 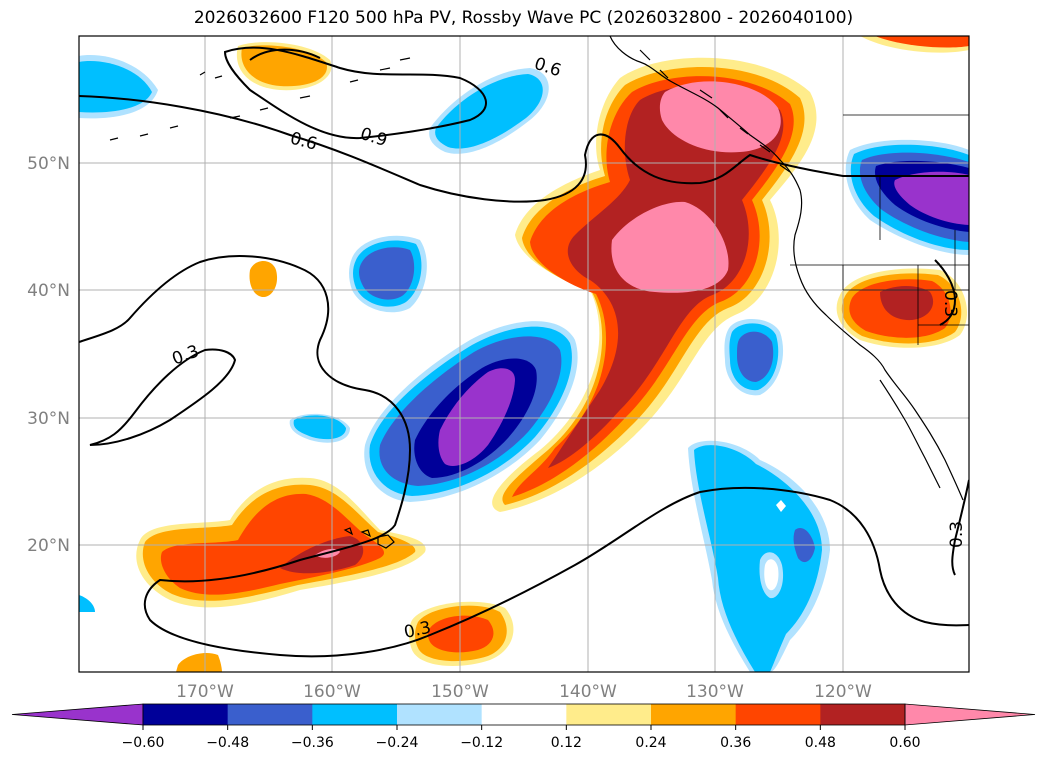 What do you see at coordinates (163, 397) in the screenshot?
I see `contour-0.3-west` at bounding box center [163, 397].